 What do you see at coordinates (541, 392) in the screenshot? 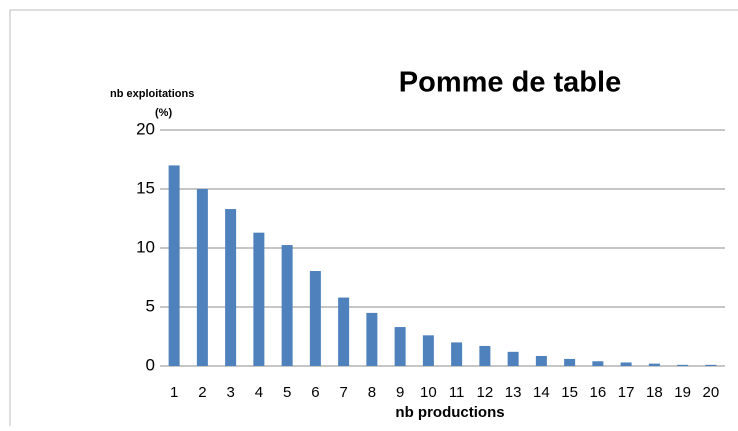
I see `x-tick-label: 14` at bounding box center [541, 392].